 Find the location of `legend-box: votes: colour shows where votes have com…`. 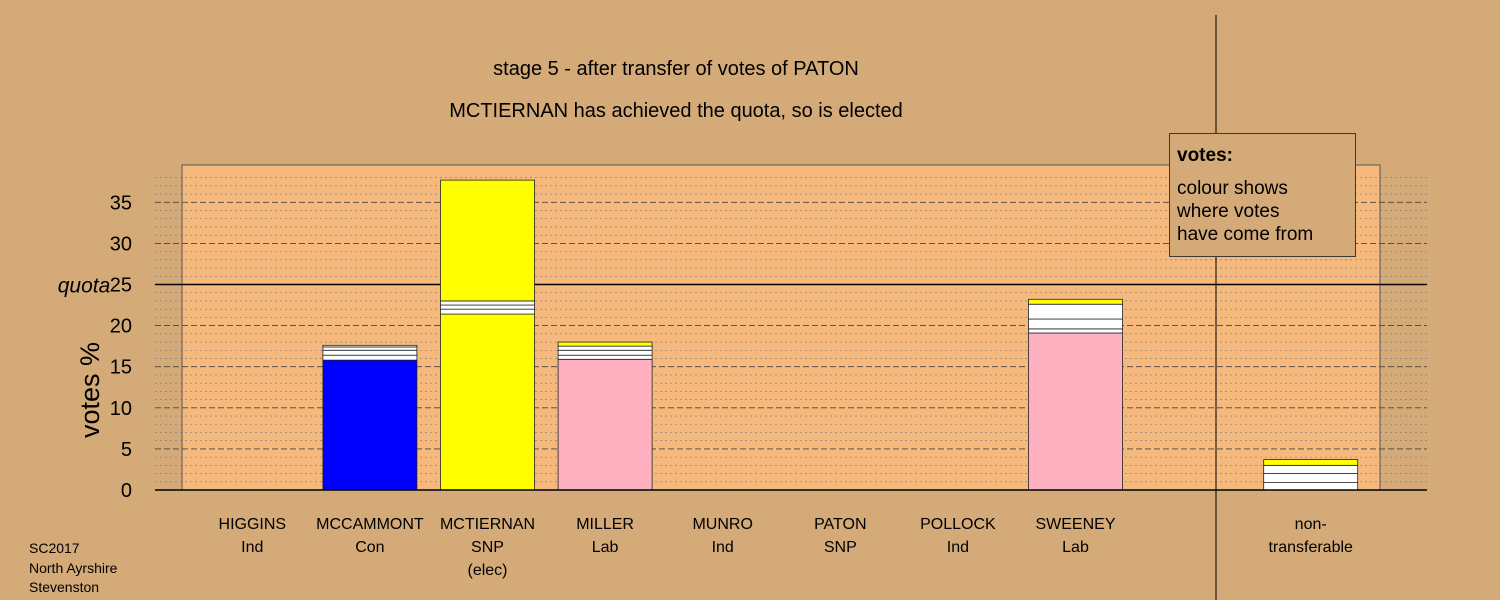

legend-box: votes: colour shows where votes have com… is located at coordinates (1262, 195).